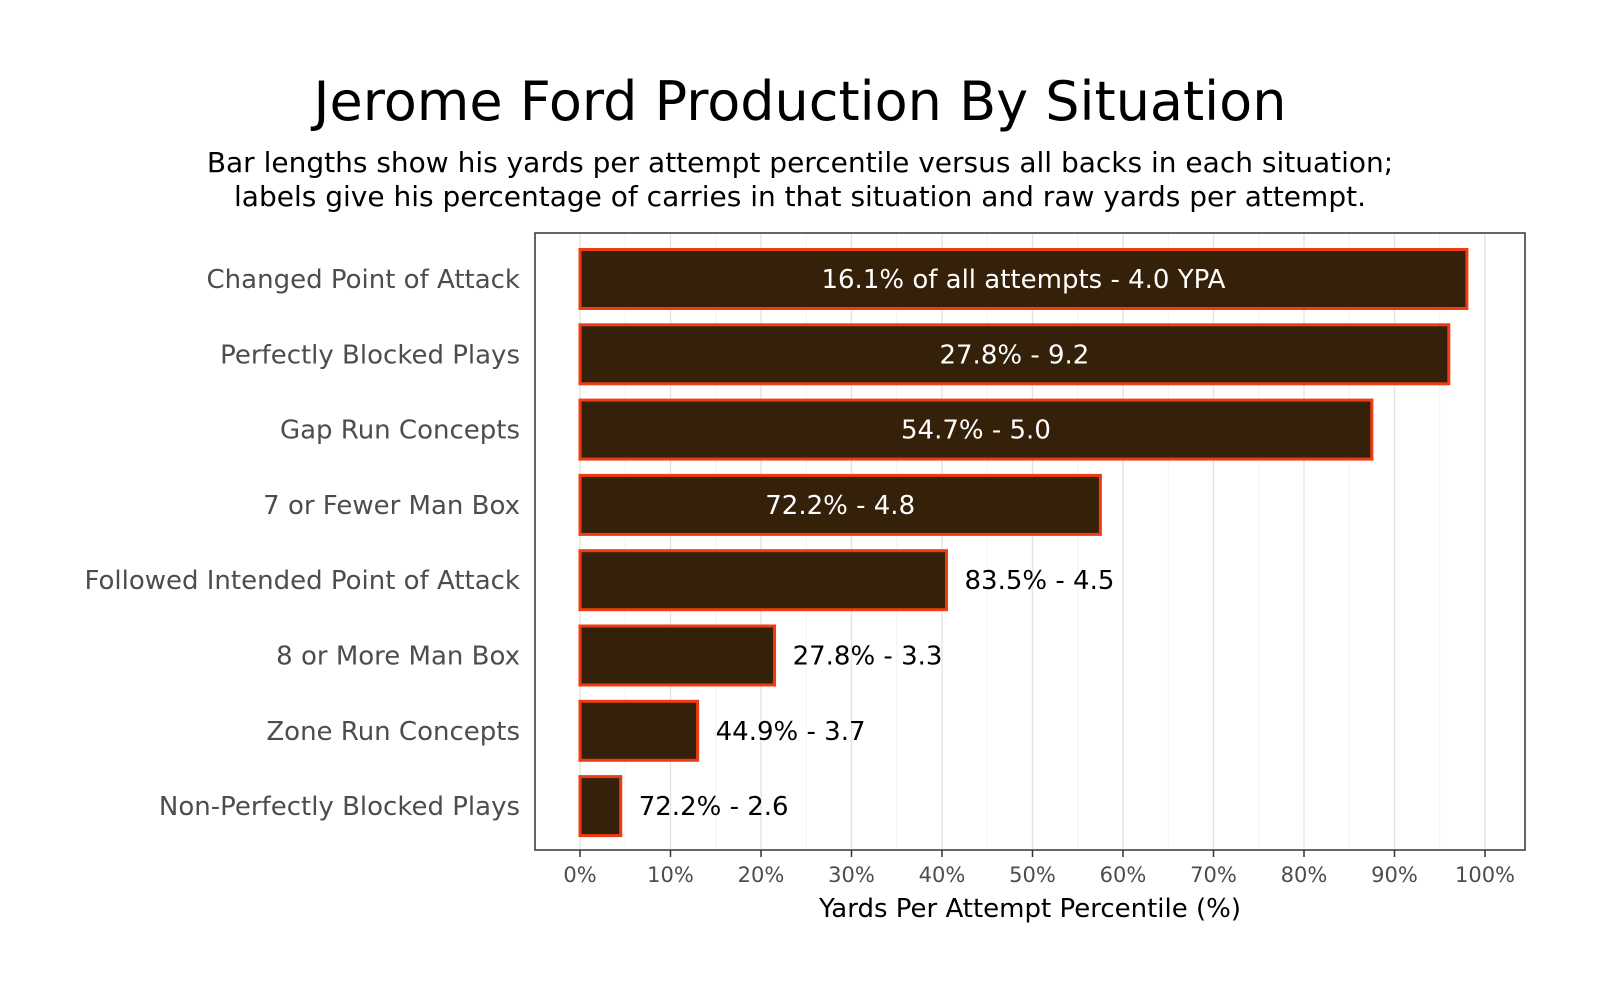 This screenshot has width=1600, height=1004. What do you see at coordinates (1213, 875) in the screenshot?
I see `x-tick-label: 70%` at bounding box center [1213, 875].